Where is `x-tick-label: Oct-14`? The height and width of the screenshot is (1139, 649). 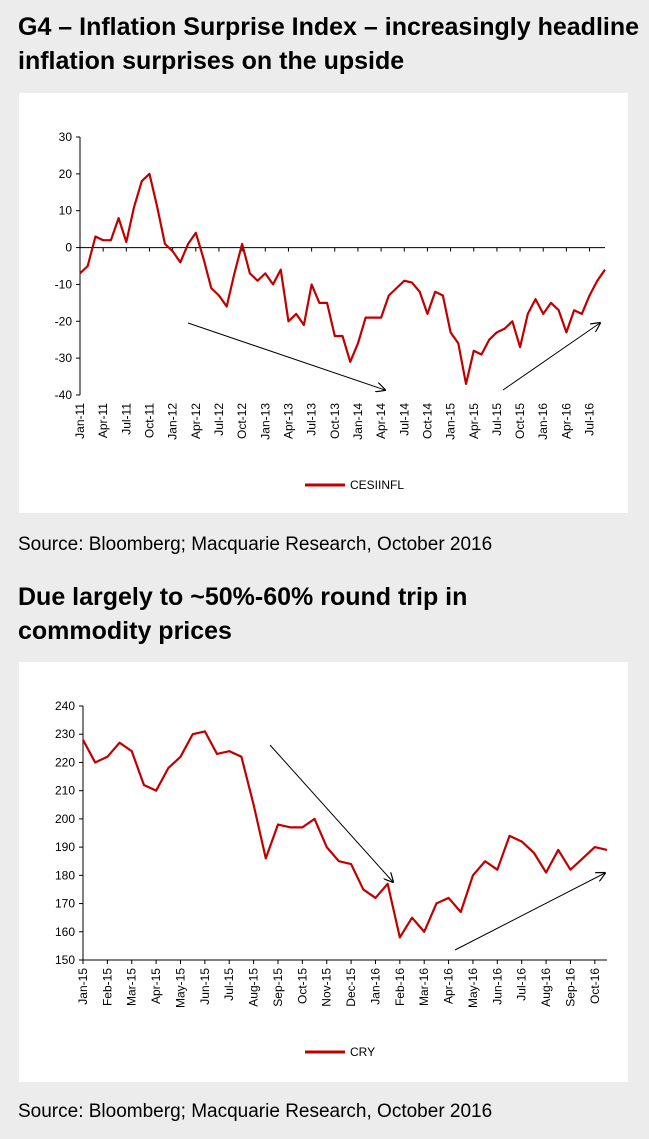
x-tick-label: Oct-14 is located at coordinates (427, 421).